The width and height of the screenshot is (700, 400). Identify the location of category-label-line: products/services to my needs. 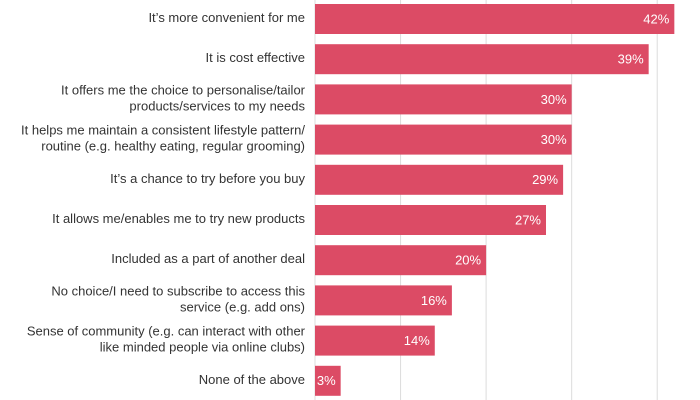
(217, 106).